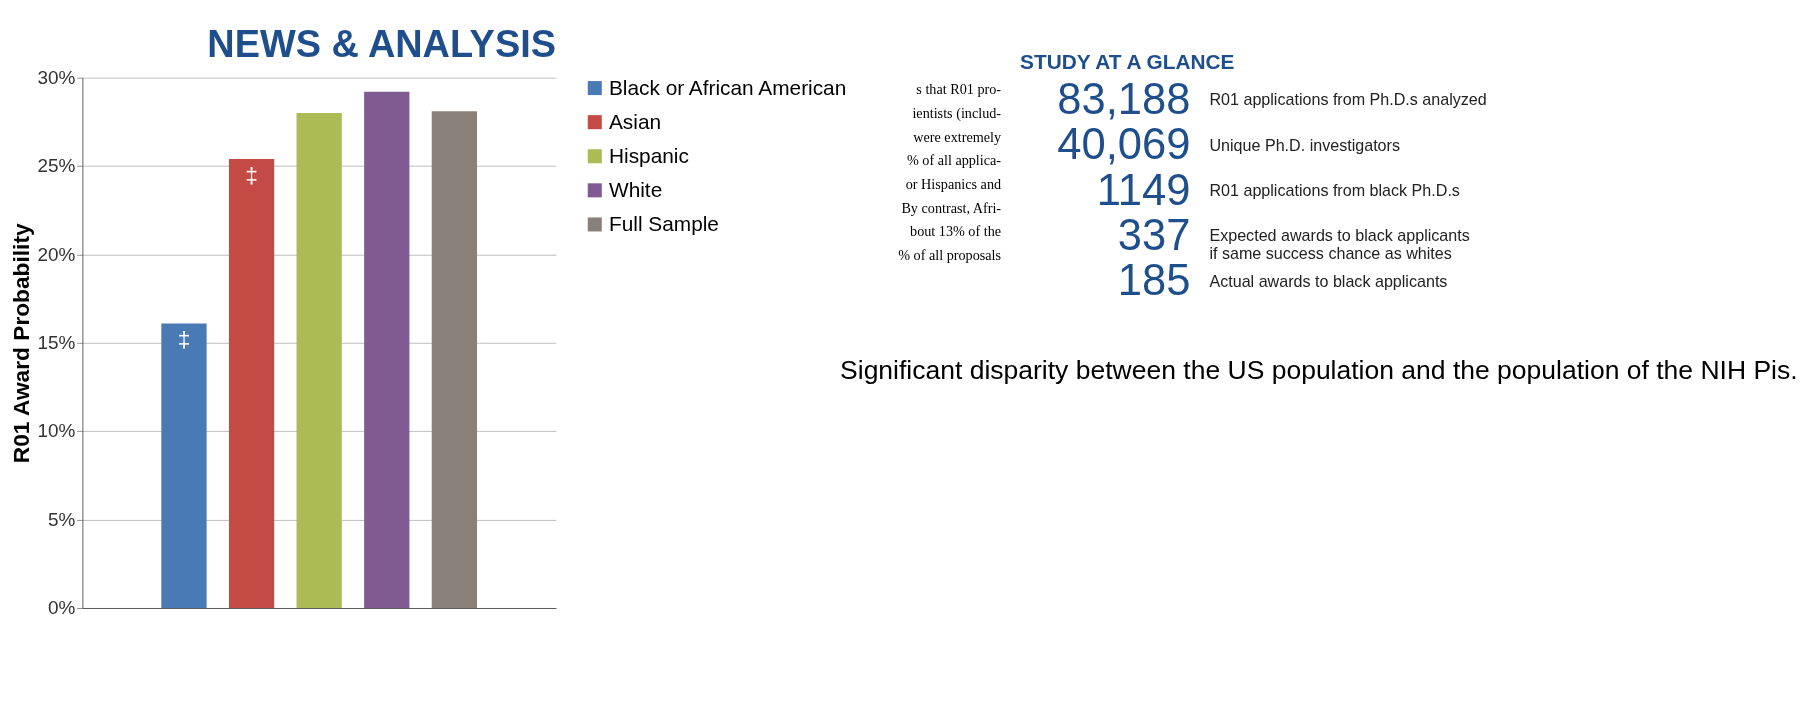 This screenshot has width=1808, height=727. What do you see at coordinates (1304, 144) in the screenshot?
I see `text: Unique Ph.D. investigators` at bounding box center [1304, 144].